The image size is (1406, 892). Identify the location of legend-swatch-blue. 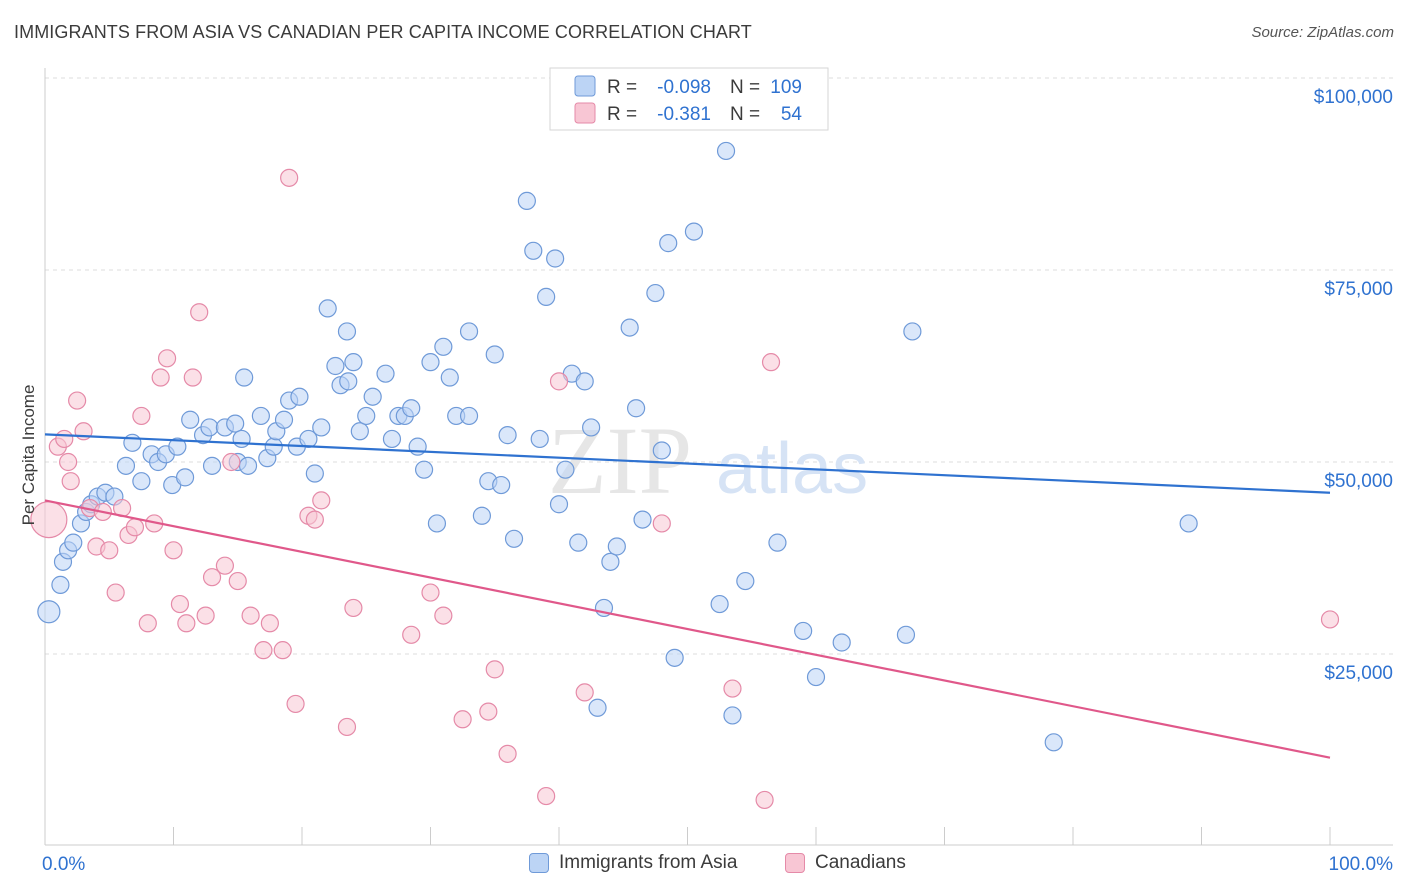
(539, 863).